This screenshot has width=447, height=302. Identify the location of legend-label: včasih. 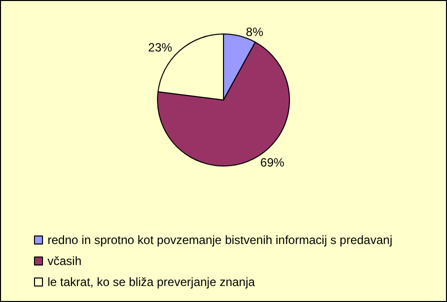
(65, 261).